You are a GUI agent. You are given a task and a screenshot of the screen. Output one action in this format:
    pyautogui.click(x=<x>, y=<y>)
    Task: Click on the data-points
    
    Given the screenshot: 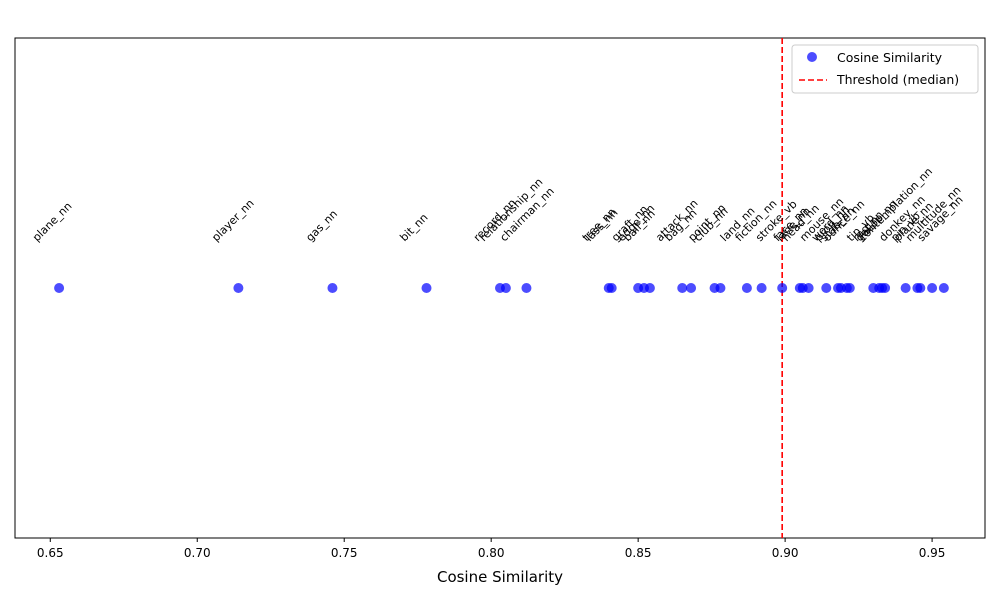 What is the action you would take?
    pyautogui.click(x=501, y=288)
    